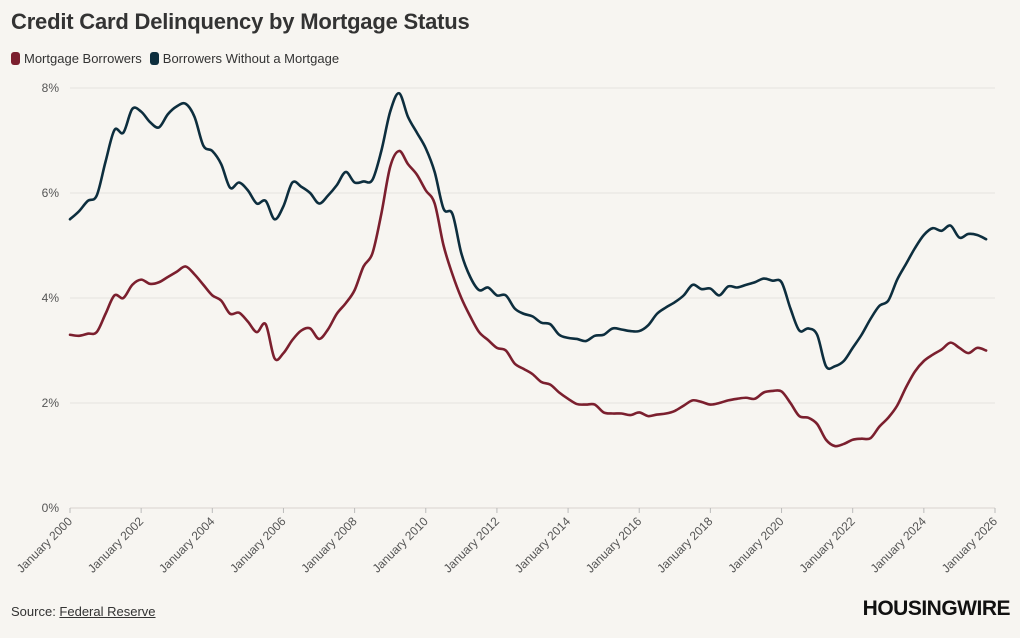  I want to click on x-tick-label: January 2012, so click(472, 545).